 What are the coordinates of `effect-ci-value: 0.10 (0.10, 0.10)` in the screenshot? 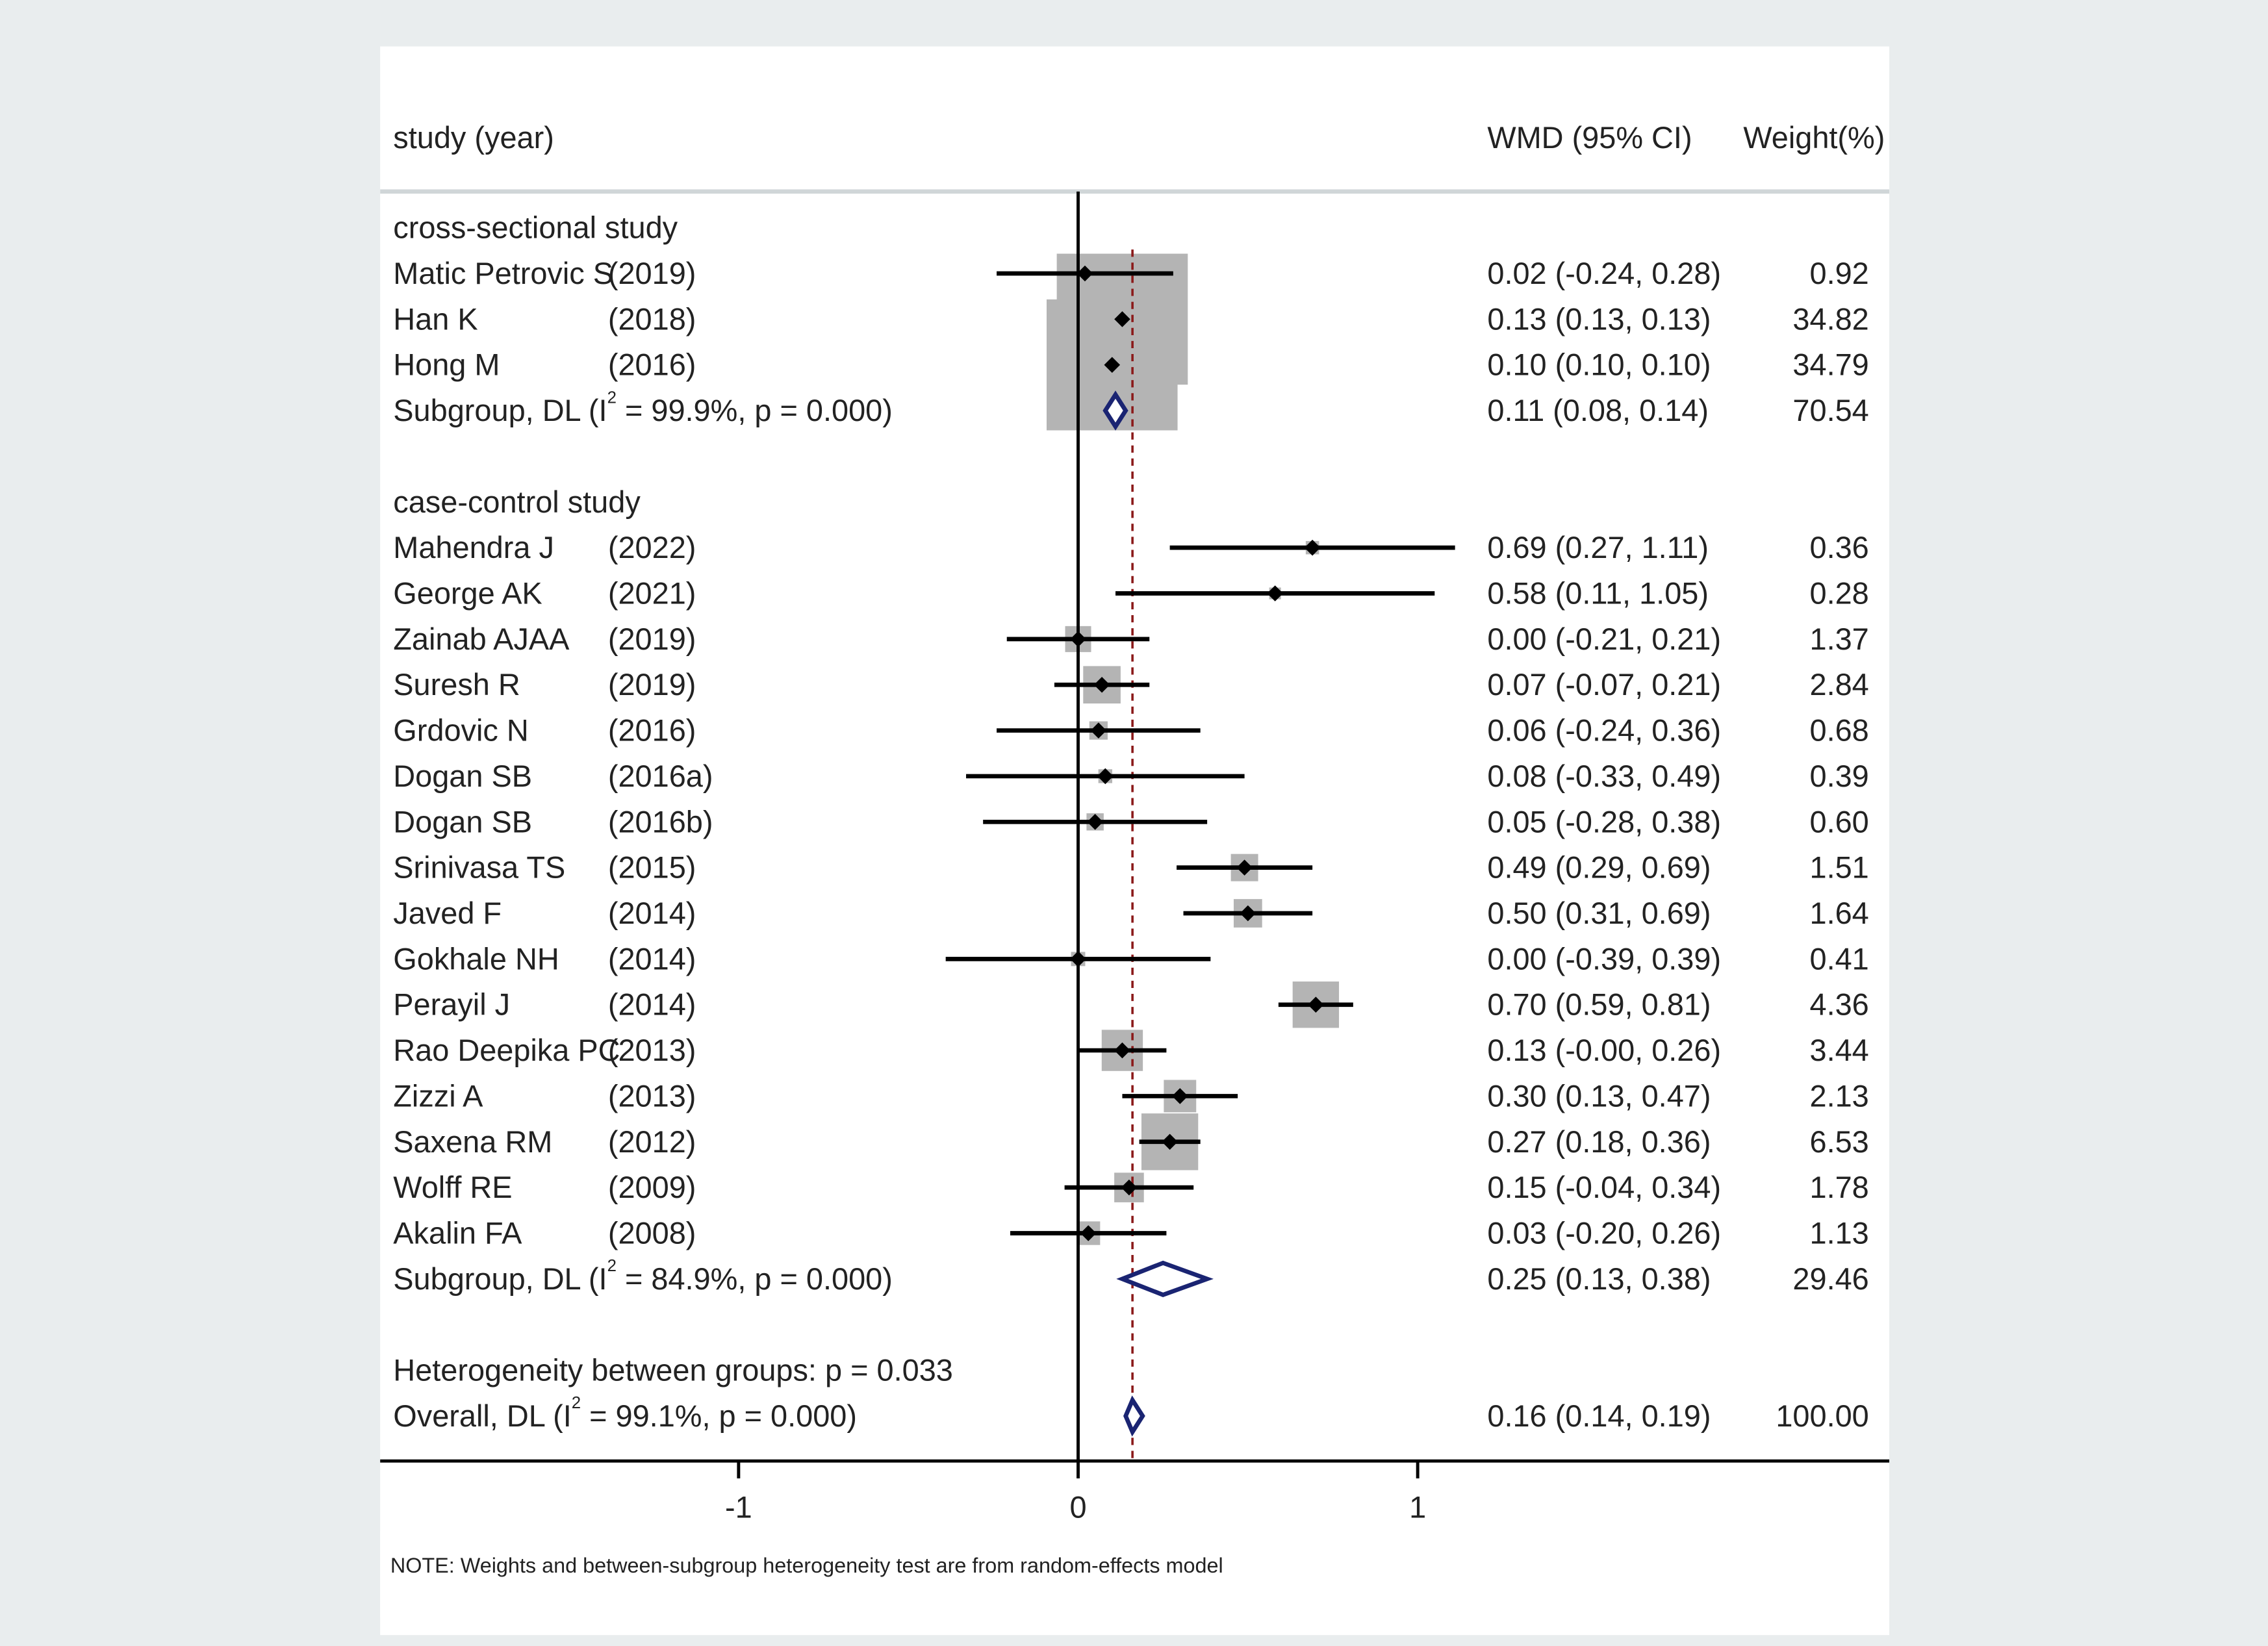 It's located at (1599, 365).